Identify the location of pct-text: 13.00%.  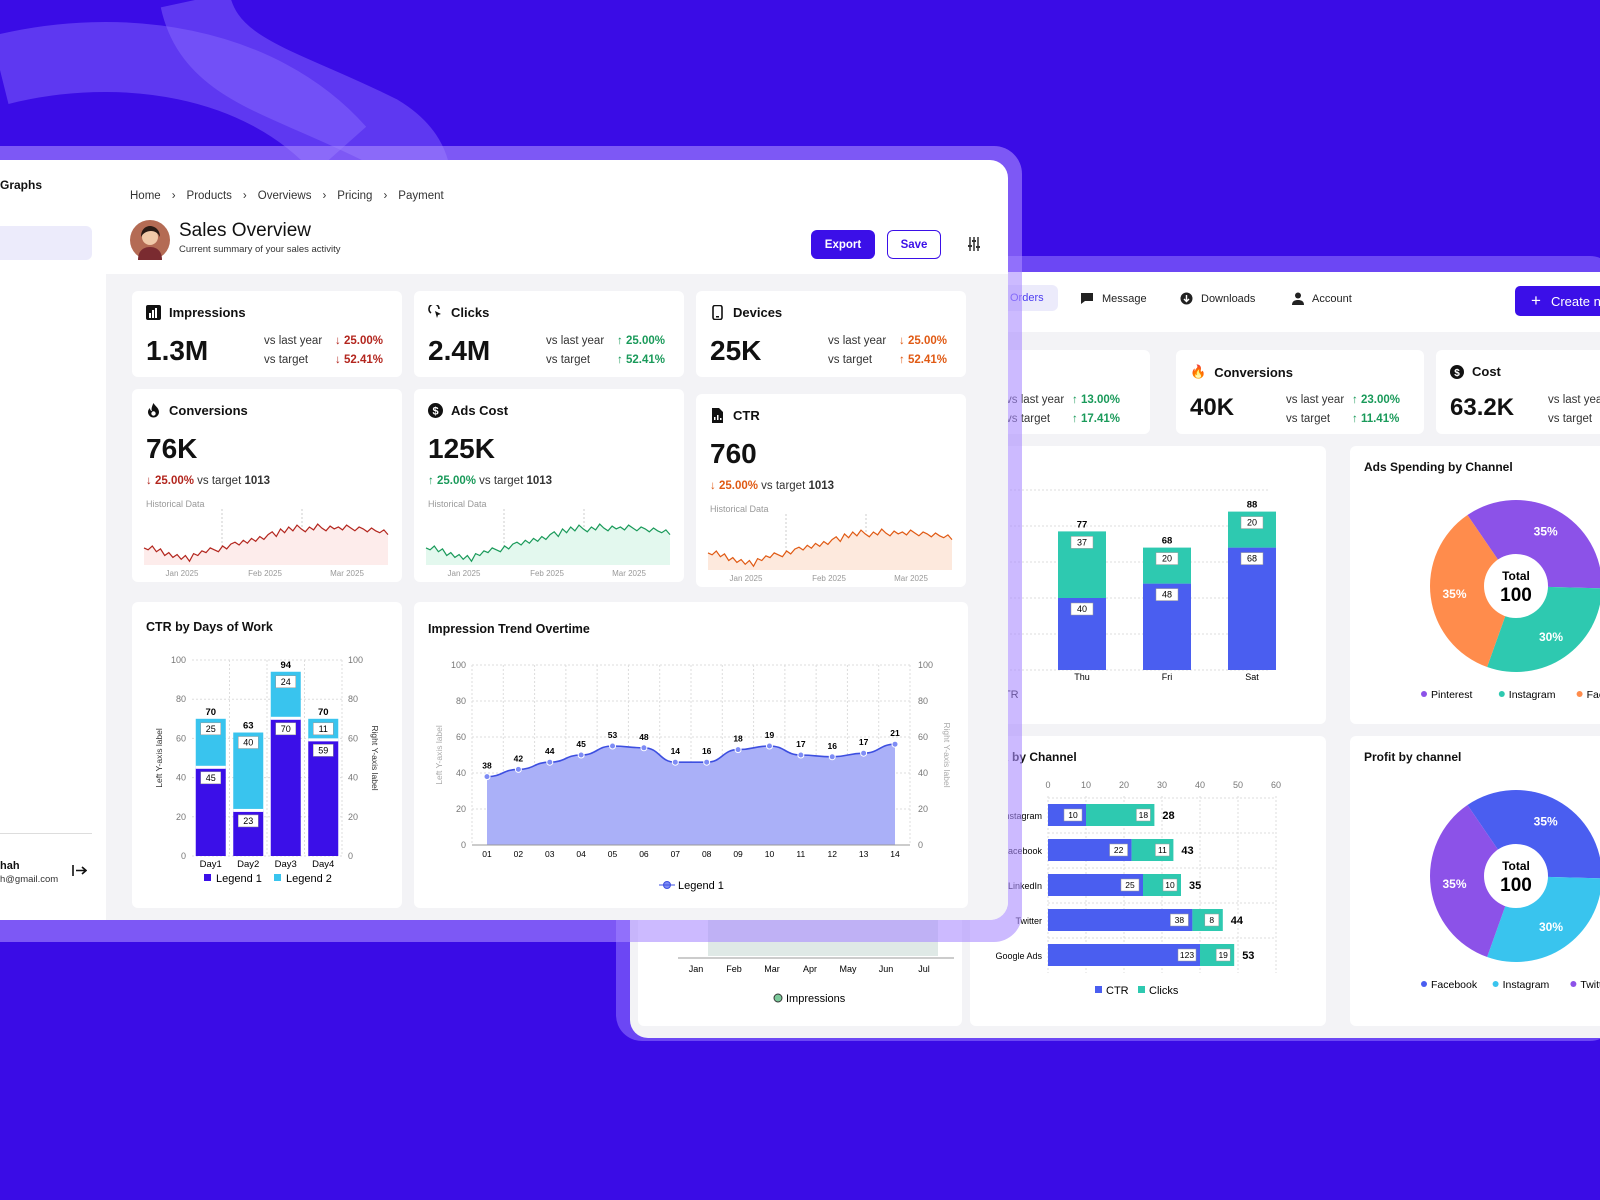
(1100, 400).